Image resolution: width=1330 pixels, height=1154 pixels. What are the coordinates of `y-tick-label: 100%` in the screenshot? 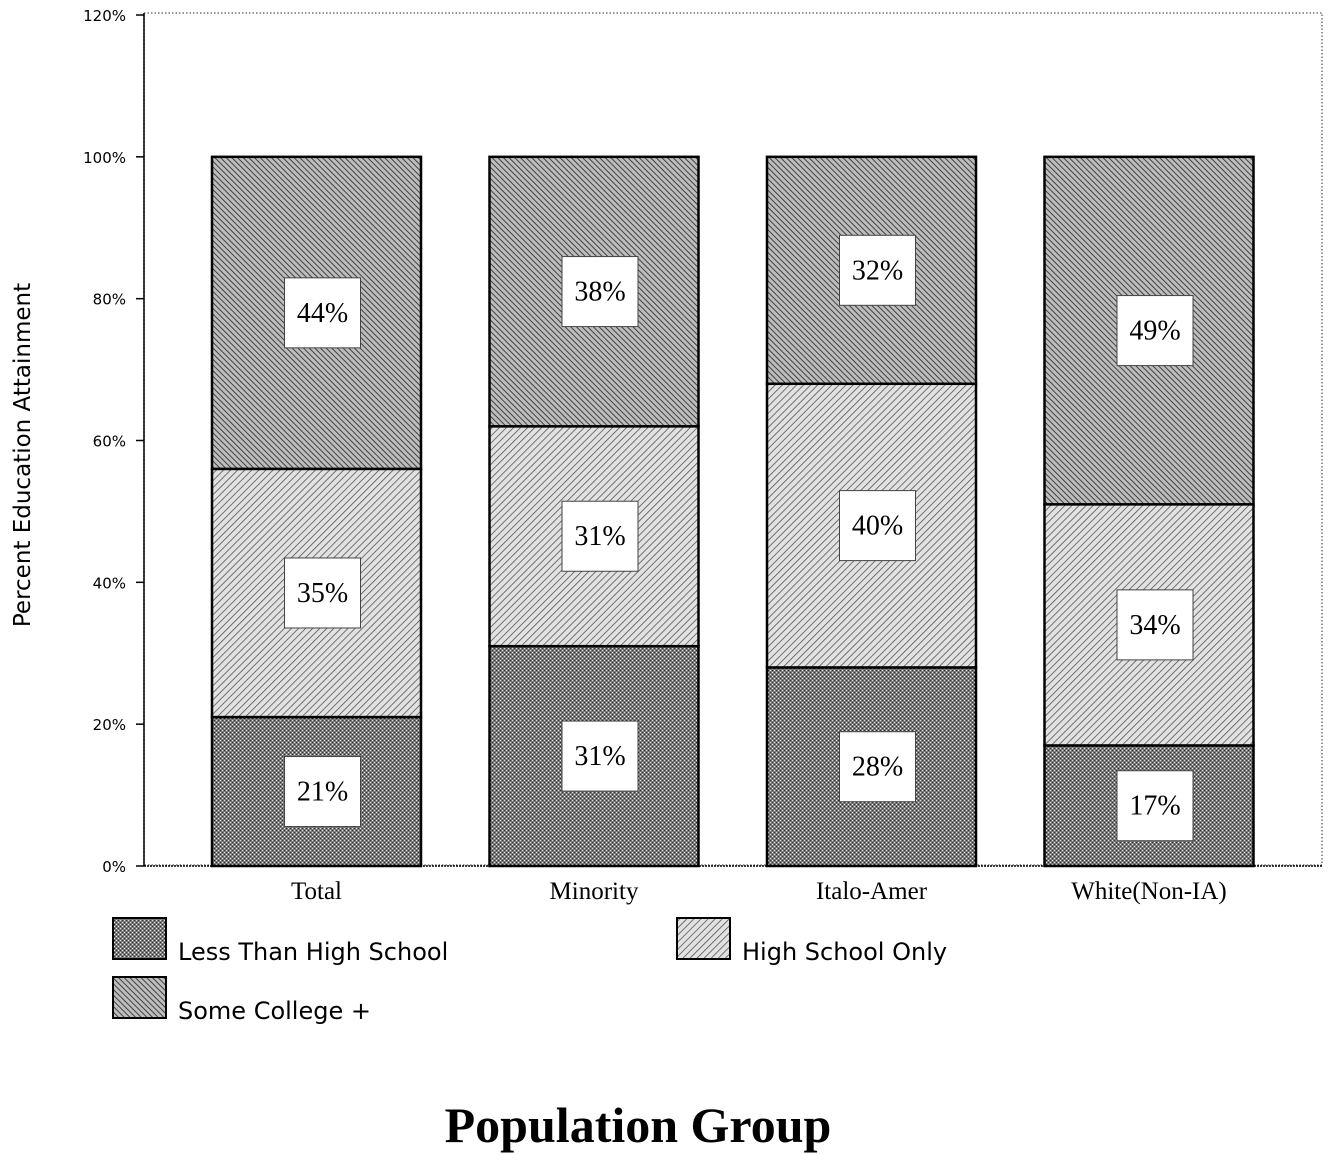 It's located at (104, 158).